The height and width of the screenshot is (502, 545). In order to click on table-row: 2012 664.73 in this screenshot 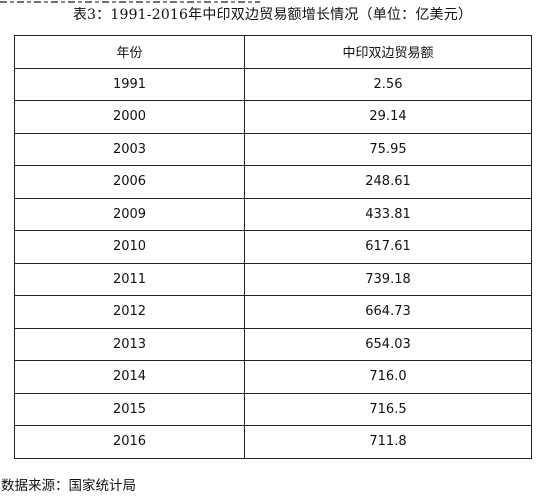, I will do `click(273, 312)`.